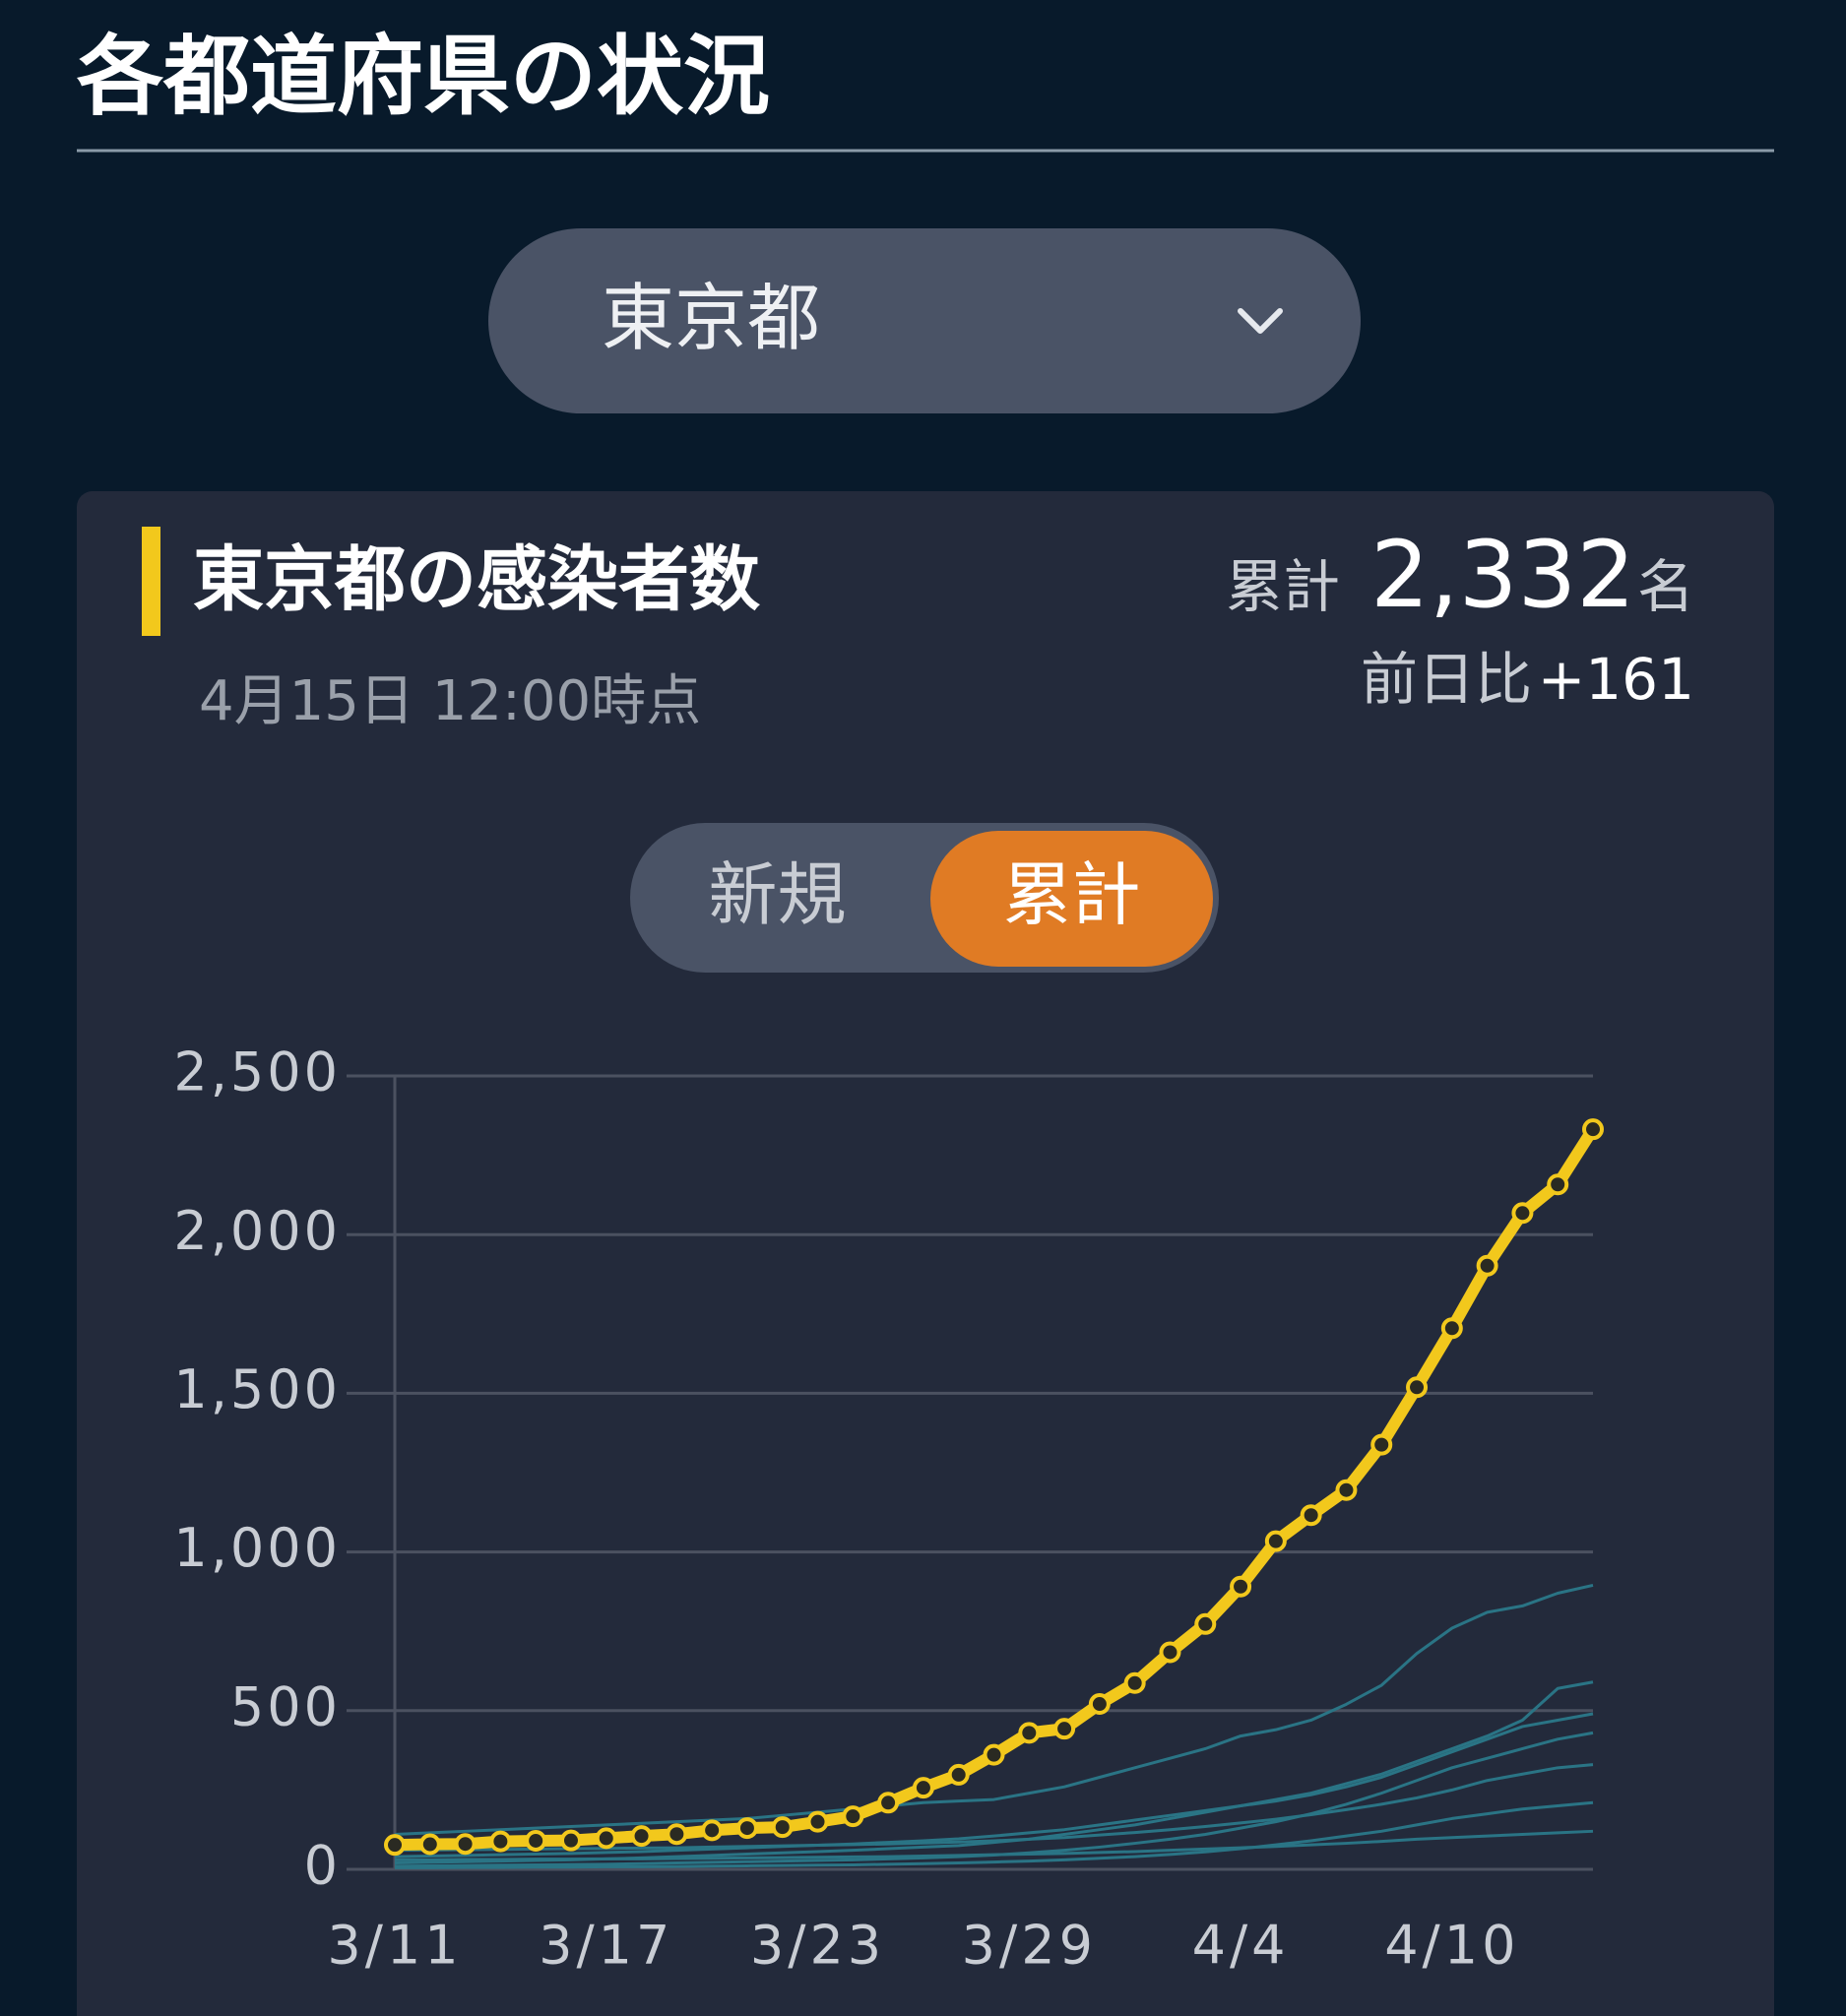 This screenshot has height=2016, width=1846. I want to click on prefecture-select: 東京都, so click(925, 320).